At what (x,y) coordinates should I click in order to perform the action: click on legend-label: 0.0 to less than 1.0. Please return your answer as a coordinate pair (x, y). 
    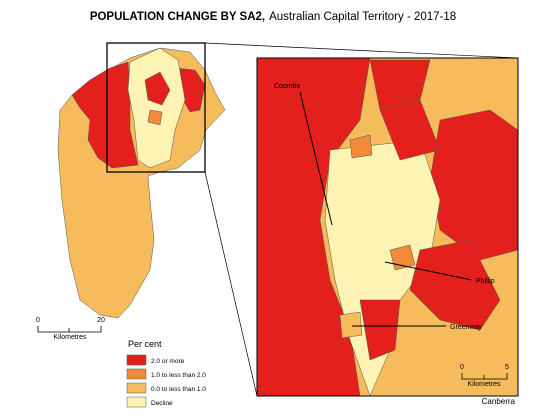
    Looking at the image, I should click on (178, 389).